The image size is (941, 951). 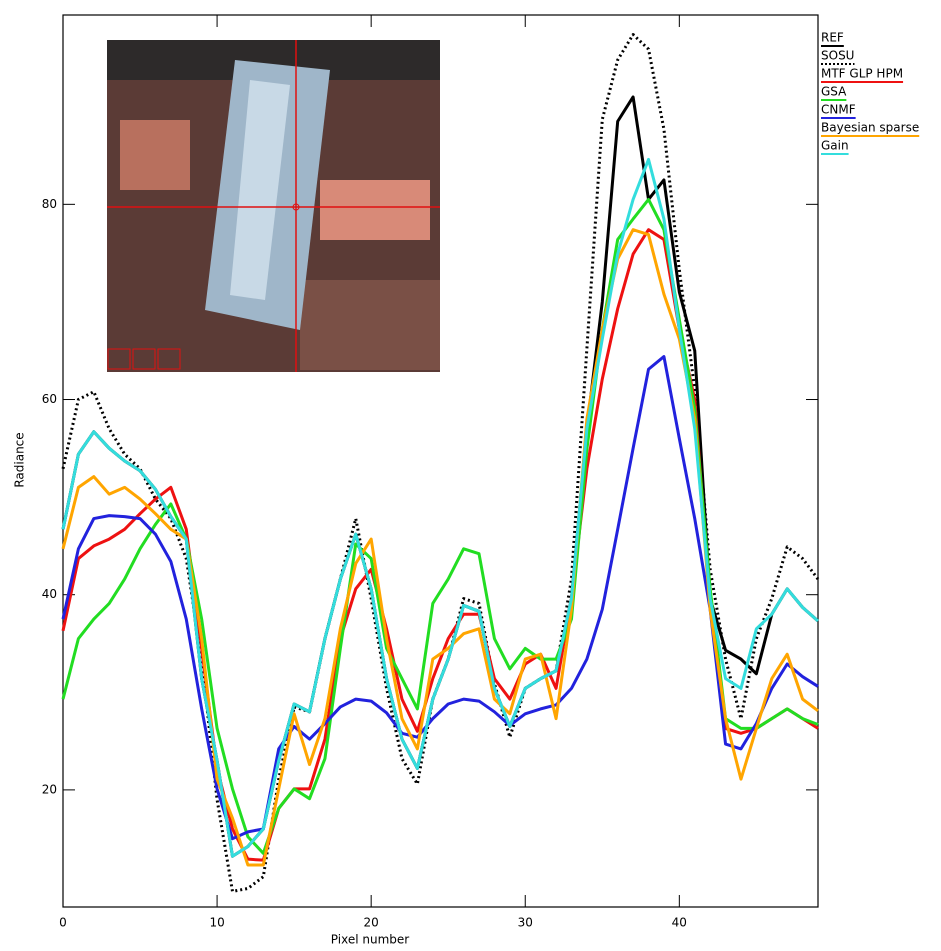 I want to click on legend-label: MTF GLP HPM, so click(x=862, y=74).